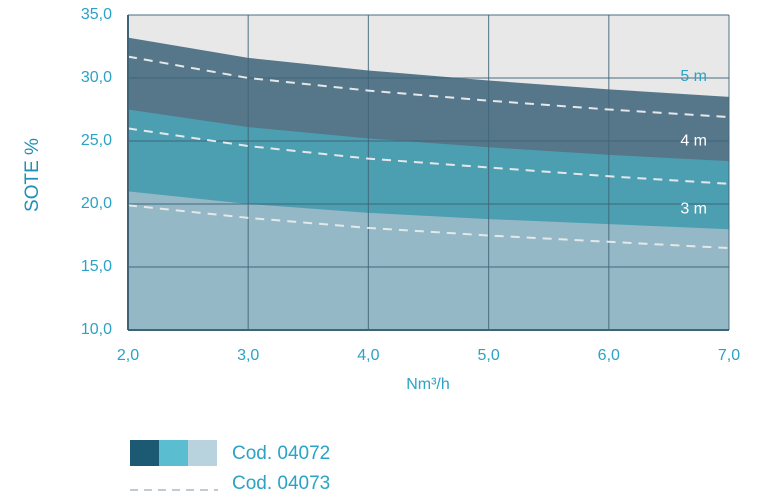 The image size is (761, 501). Describe the element at coordinates (428, 384) in the screenshot. I see `x-axis-label: Nm³/h` at that location.